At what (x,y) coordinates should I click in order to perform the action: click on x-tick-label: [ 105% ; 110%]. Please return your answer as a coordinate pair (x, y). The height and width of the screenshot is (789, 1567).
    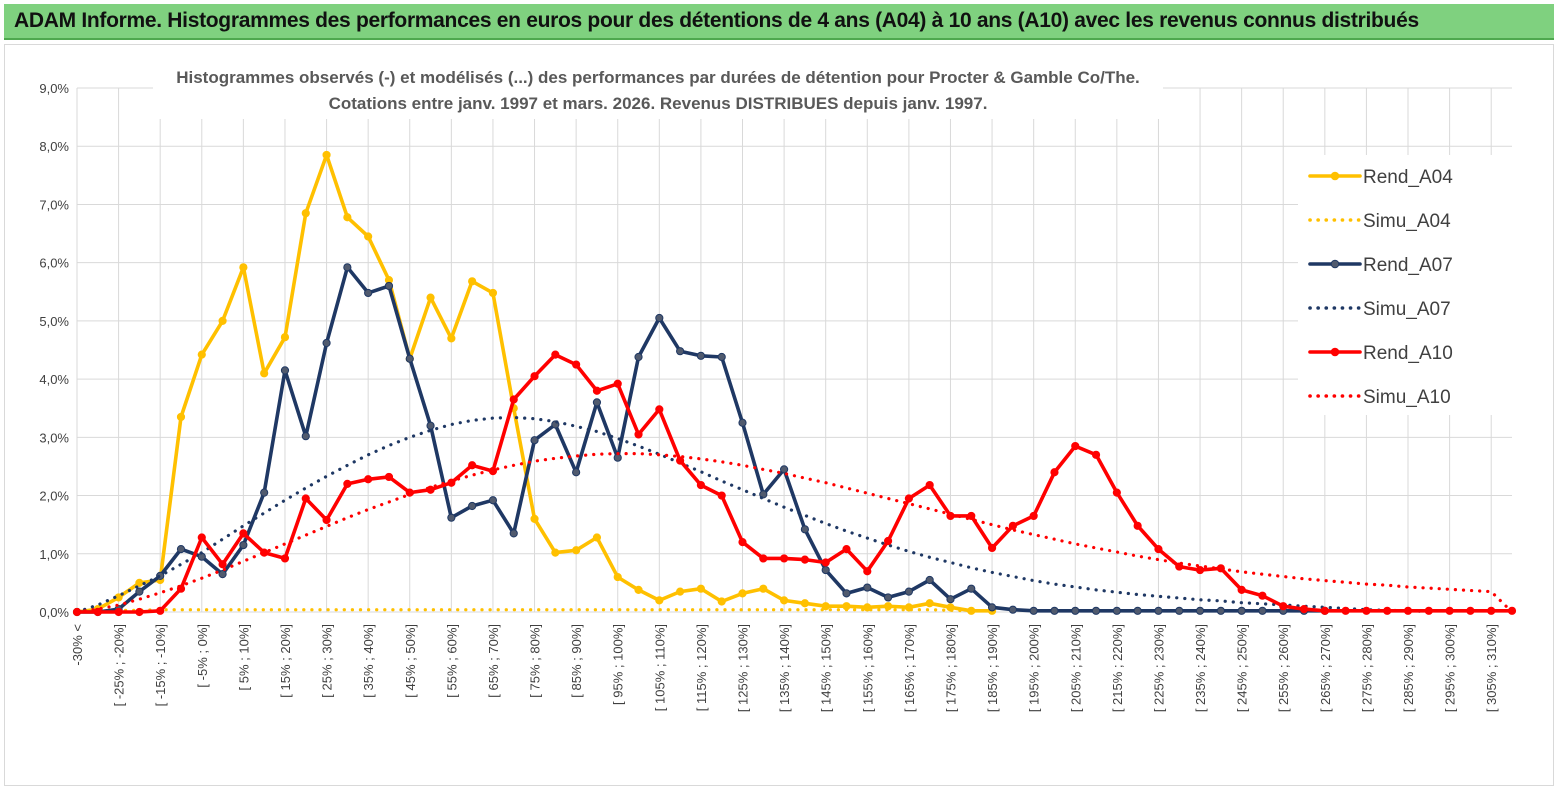
    Looking at the image, I should click on (659, 667).